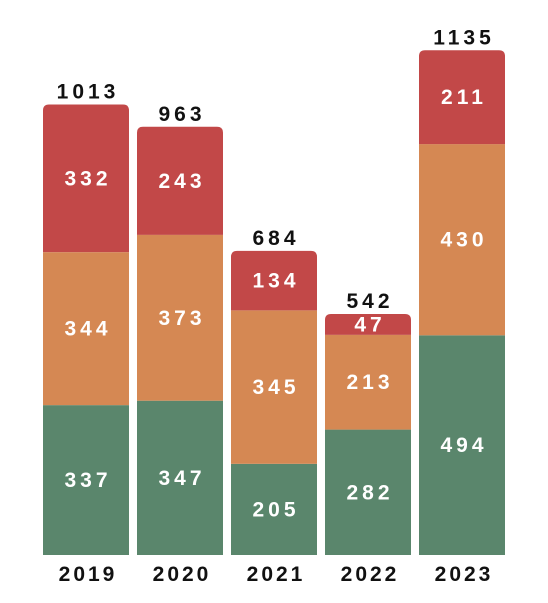  What do you see at coordinates (370, 574) in the screenshot?
I see `x-tick-label: 2022` at bounding box center [370, 574].